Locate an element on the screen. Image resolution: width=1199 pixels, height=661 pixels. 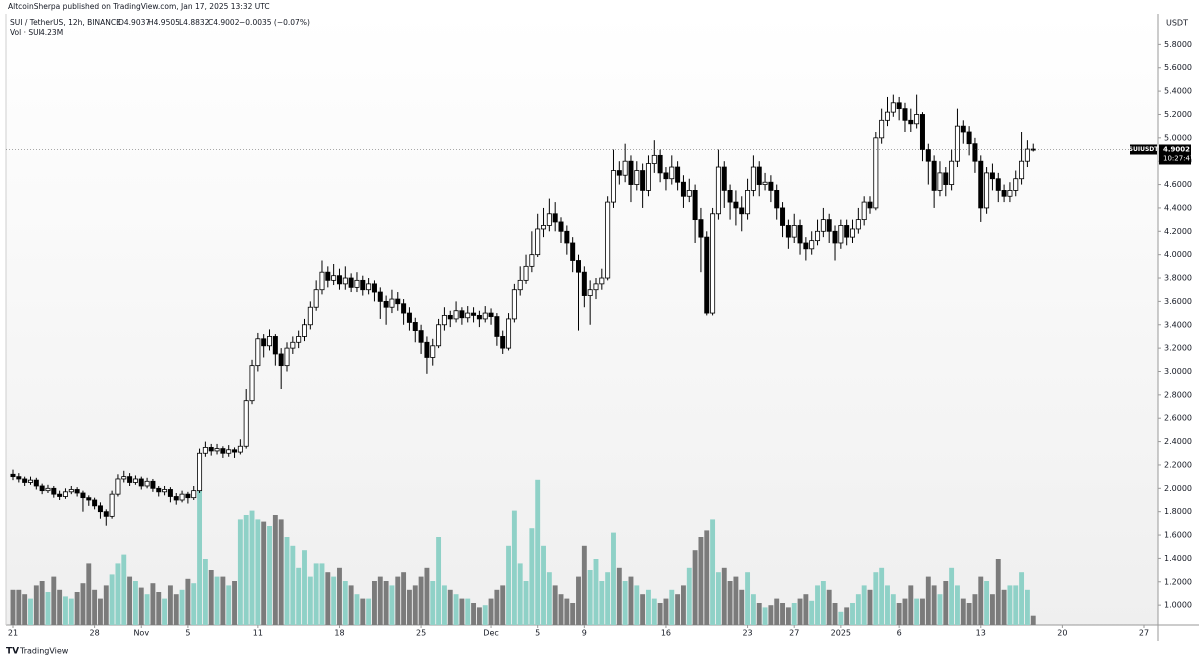
x-tick-label: 13 is located at coordinates (981, 633).